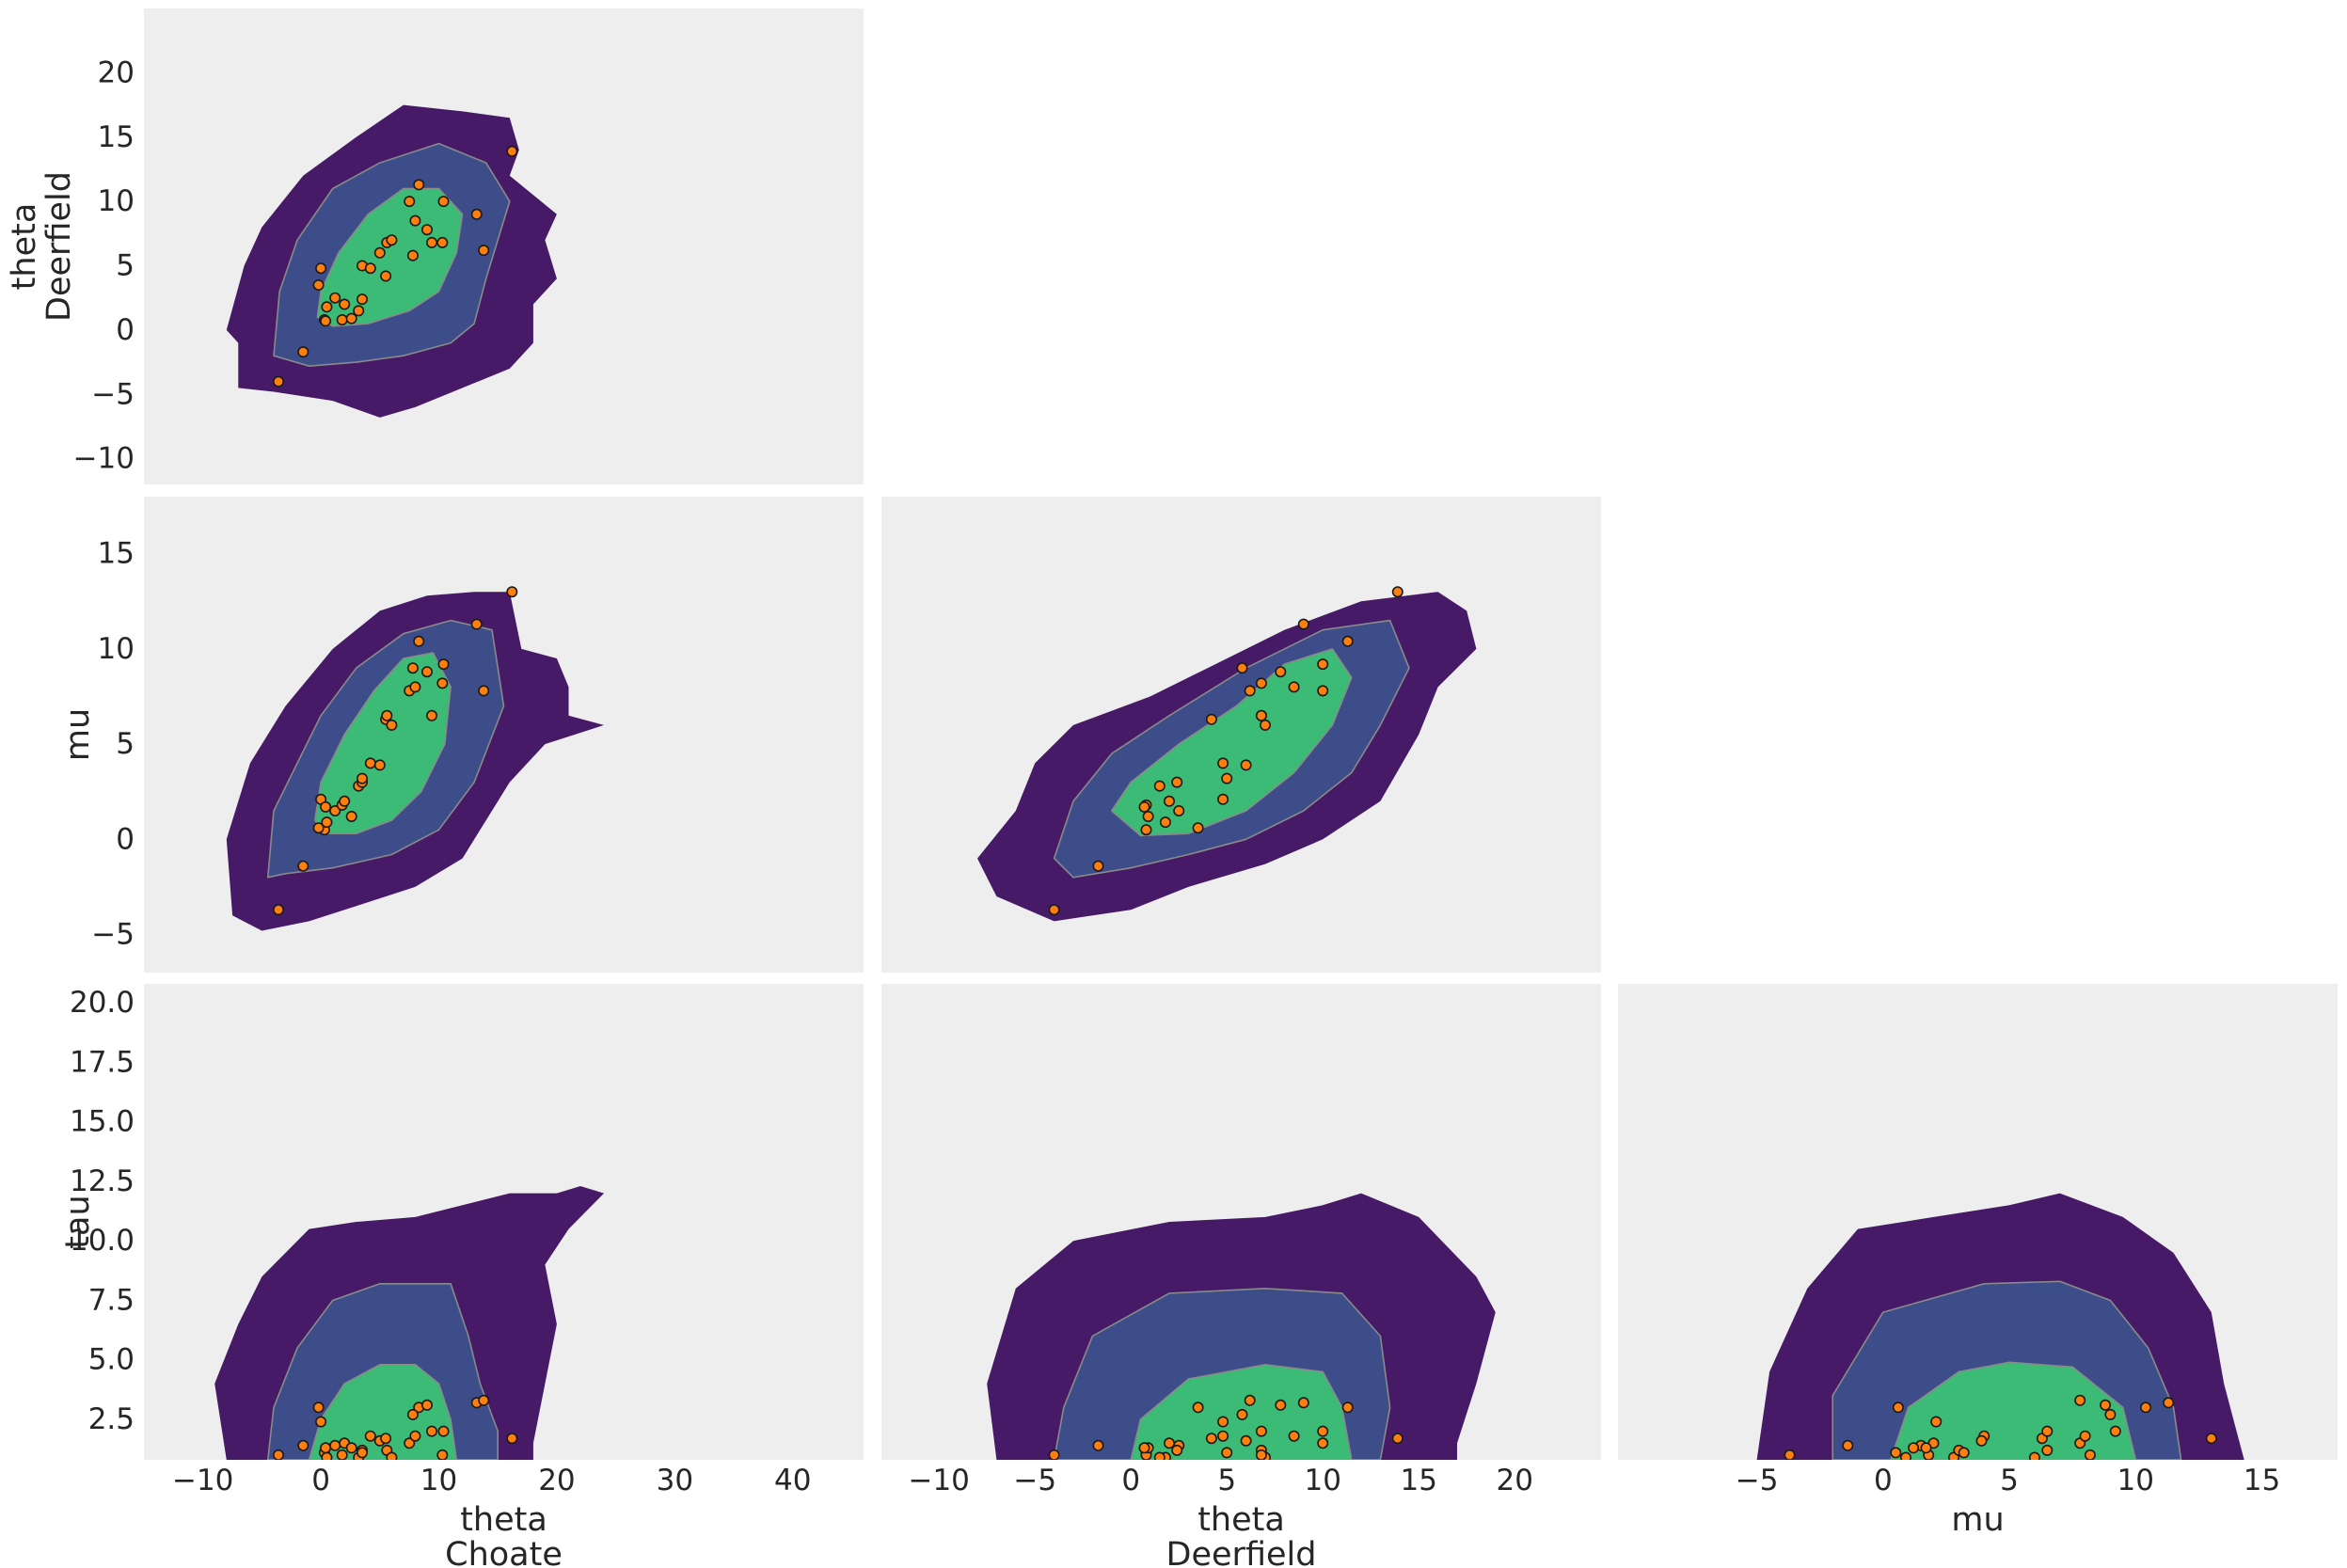  What do you see at coordinates (2010, 1480) in the screenshot?
I see `x-tick-label: 5` at bounding box center [2010, 1480].